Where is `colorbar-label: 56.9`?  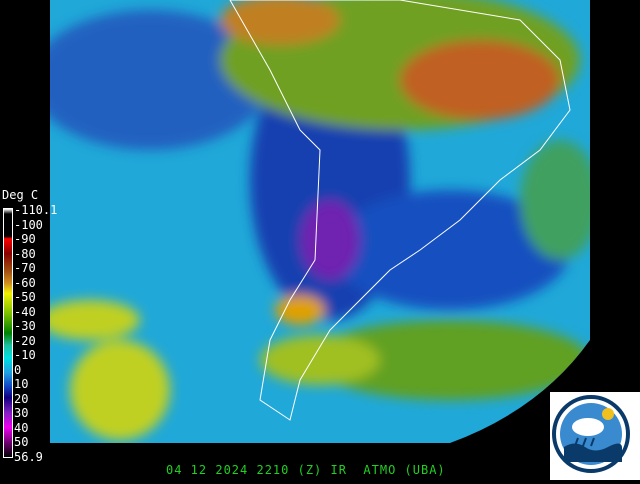 colorbar-label: 56.9 is located at coordinates (28, 456).